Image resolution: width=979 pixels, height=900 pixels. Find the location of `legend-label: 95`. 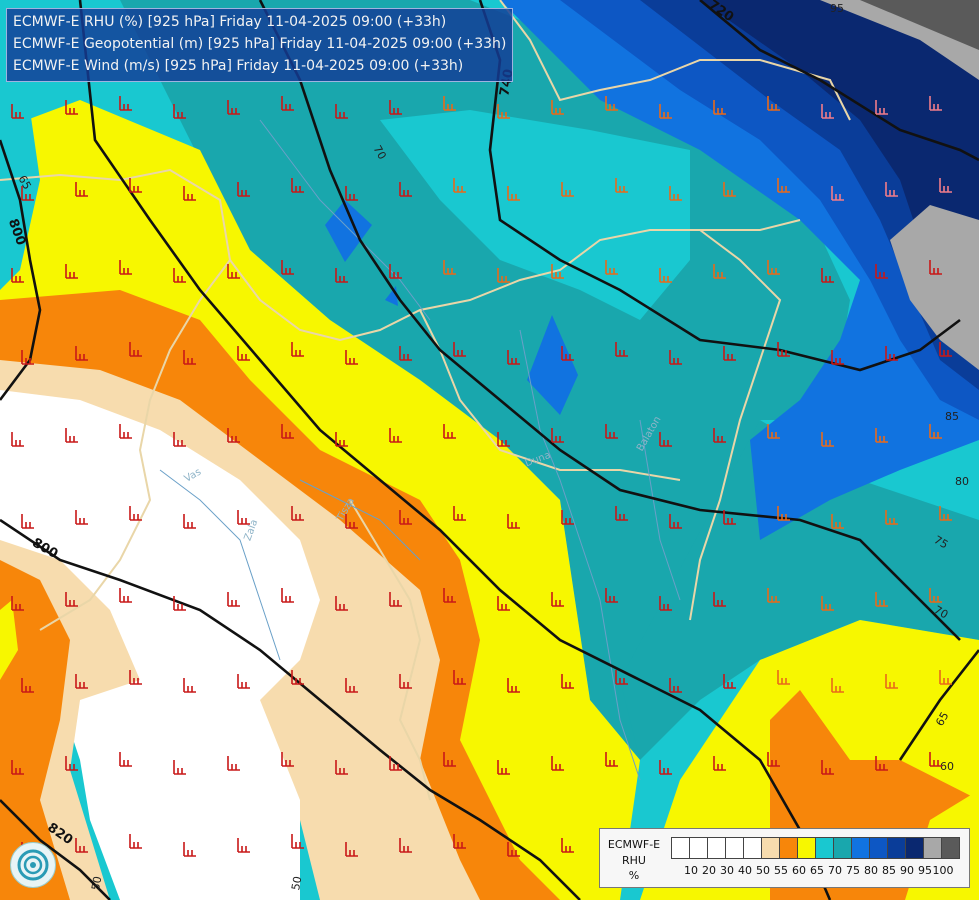

legend-label: 95 is located at coordinates (925, 870).